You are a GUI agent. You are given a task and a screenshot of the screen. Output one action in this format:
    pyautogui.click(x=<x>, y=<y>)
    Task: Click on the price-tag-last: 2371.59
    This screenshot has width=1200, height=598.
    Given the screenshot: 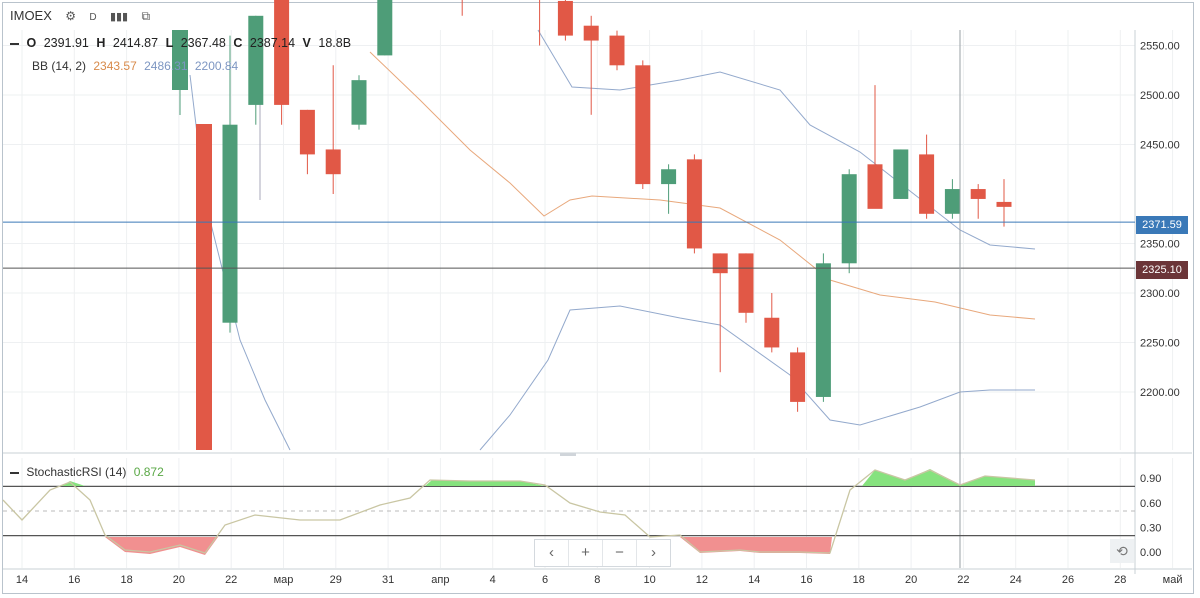 What is the action you would take?
    pyautogui.click(x=1162, y=225)
    